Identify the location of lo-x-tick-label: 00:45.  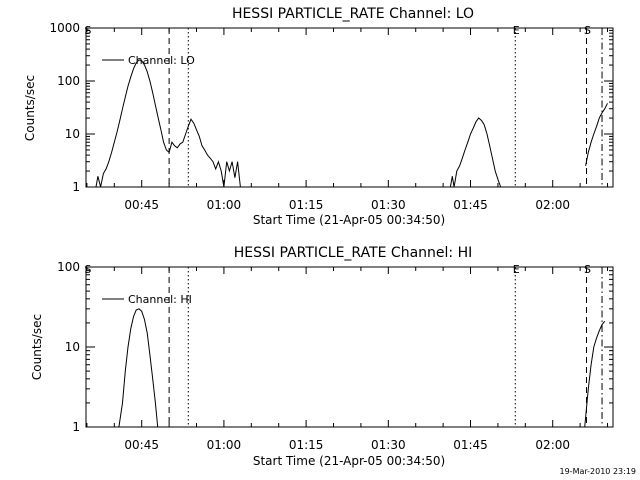
(141, 205).